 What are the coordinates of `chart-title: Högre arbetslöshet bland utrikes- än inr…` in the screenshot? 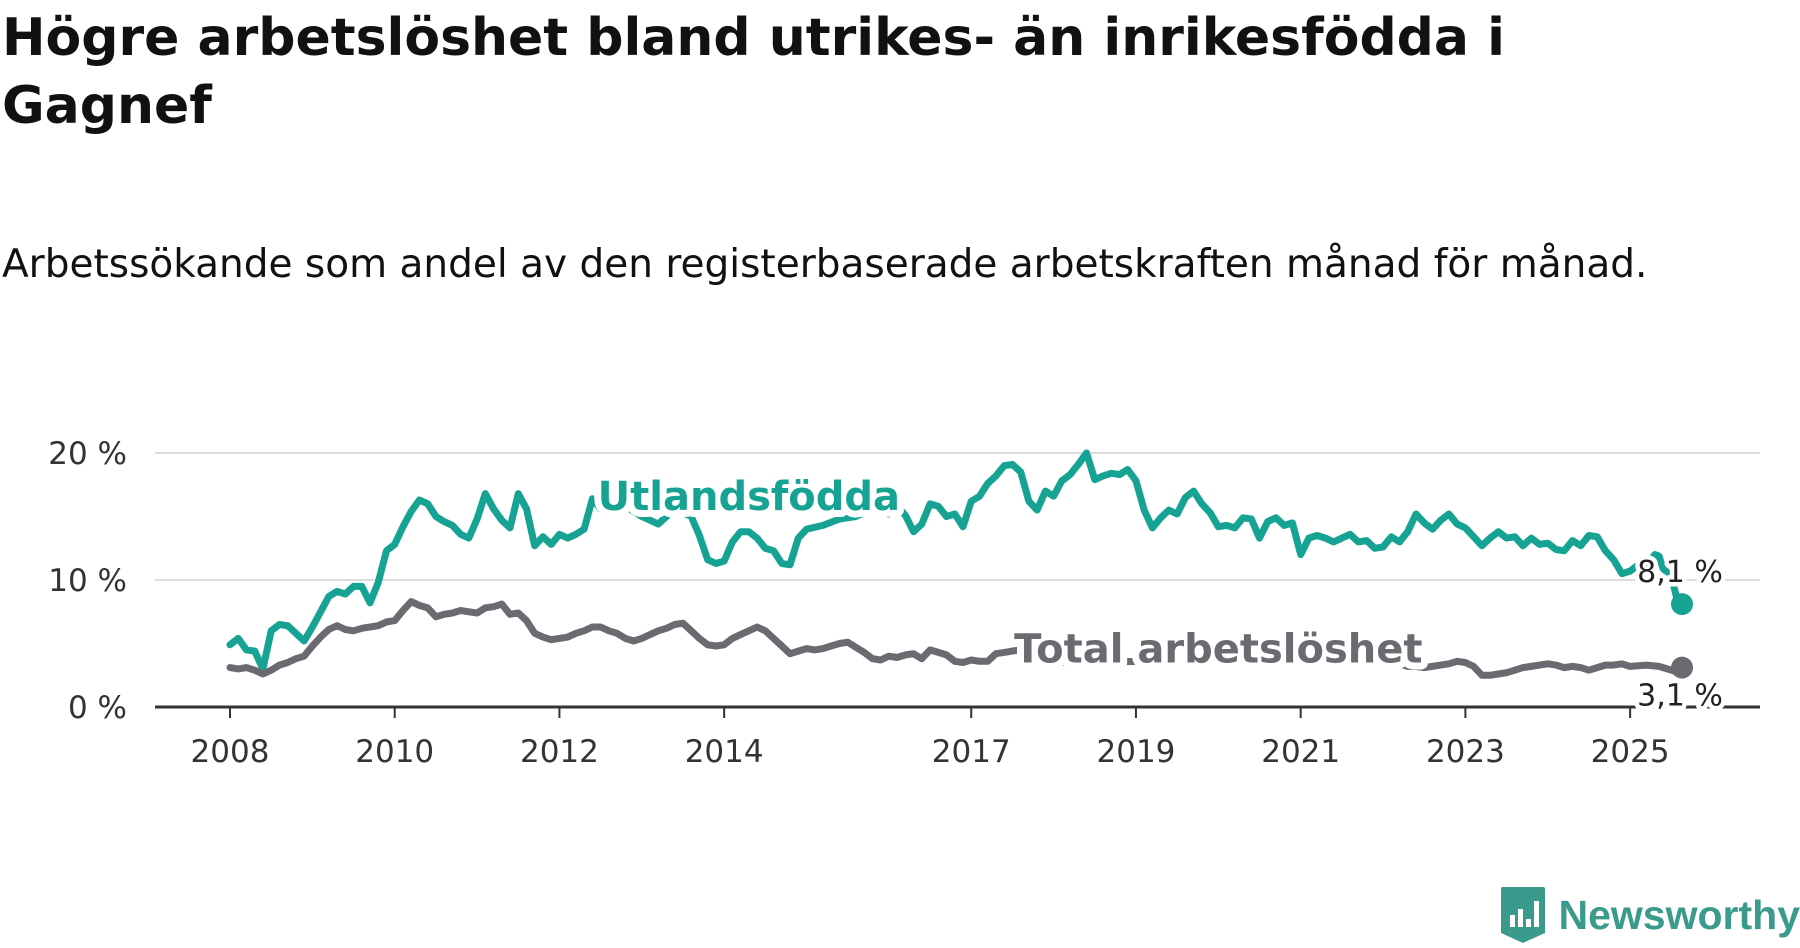 It's located at (753, 72).